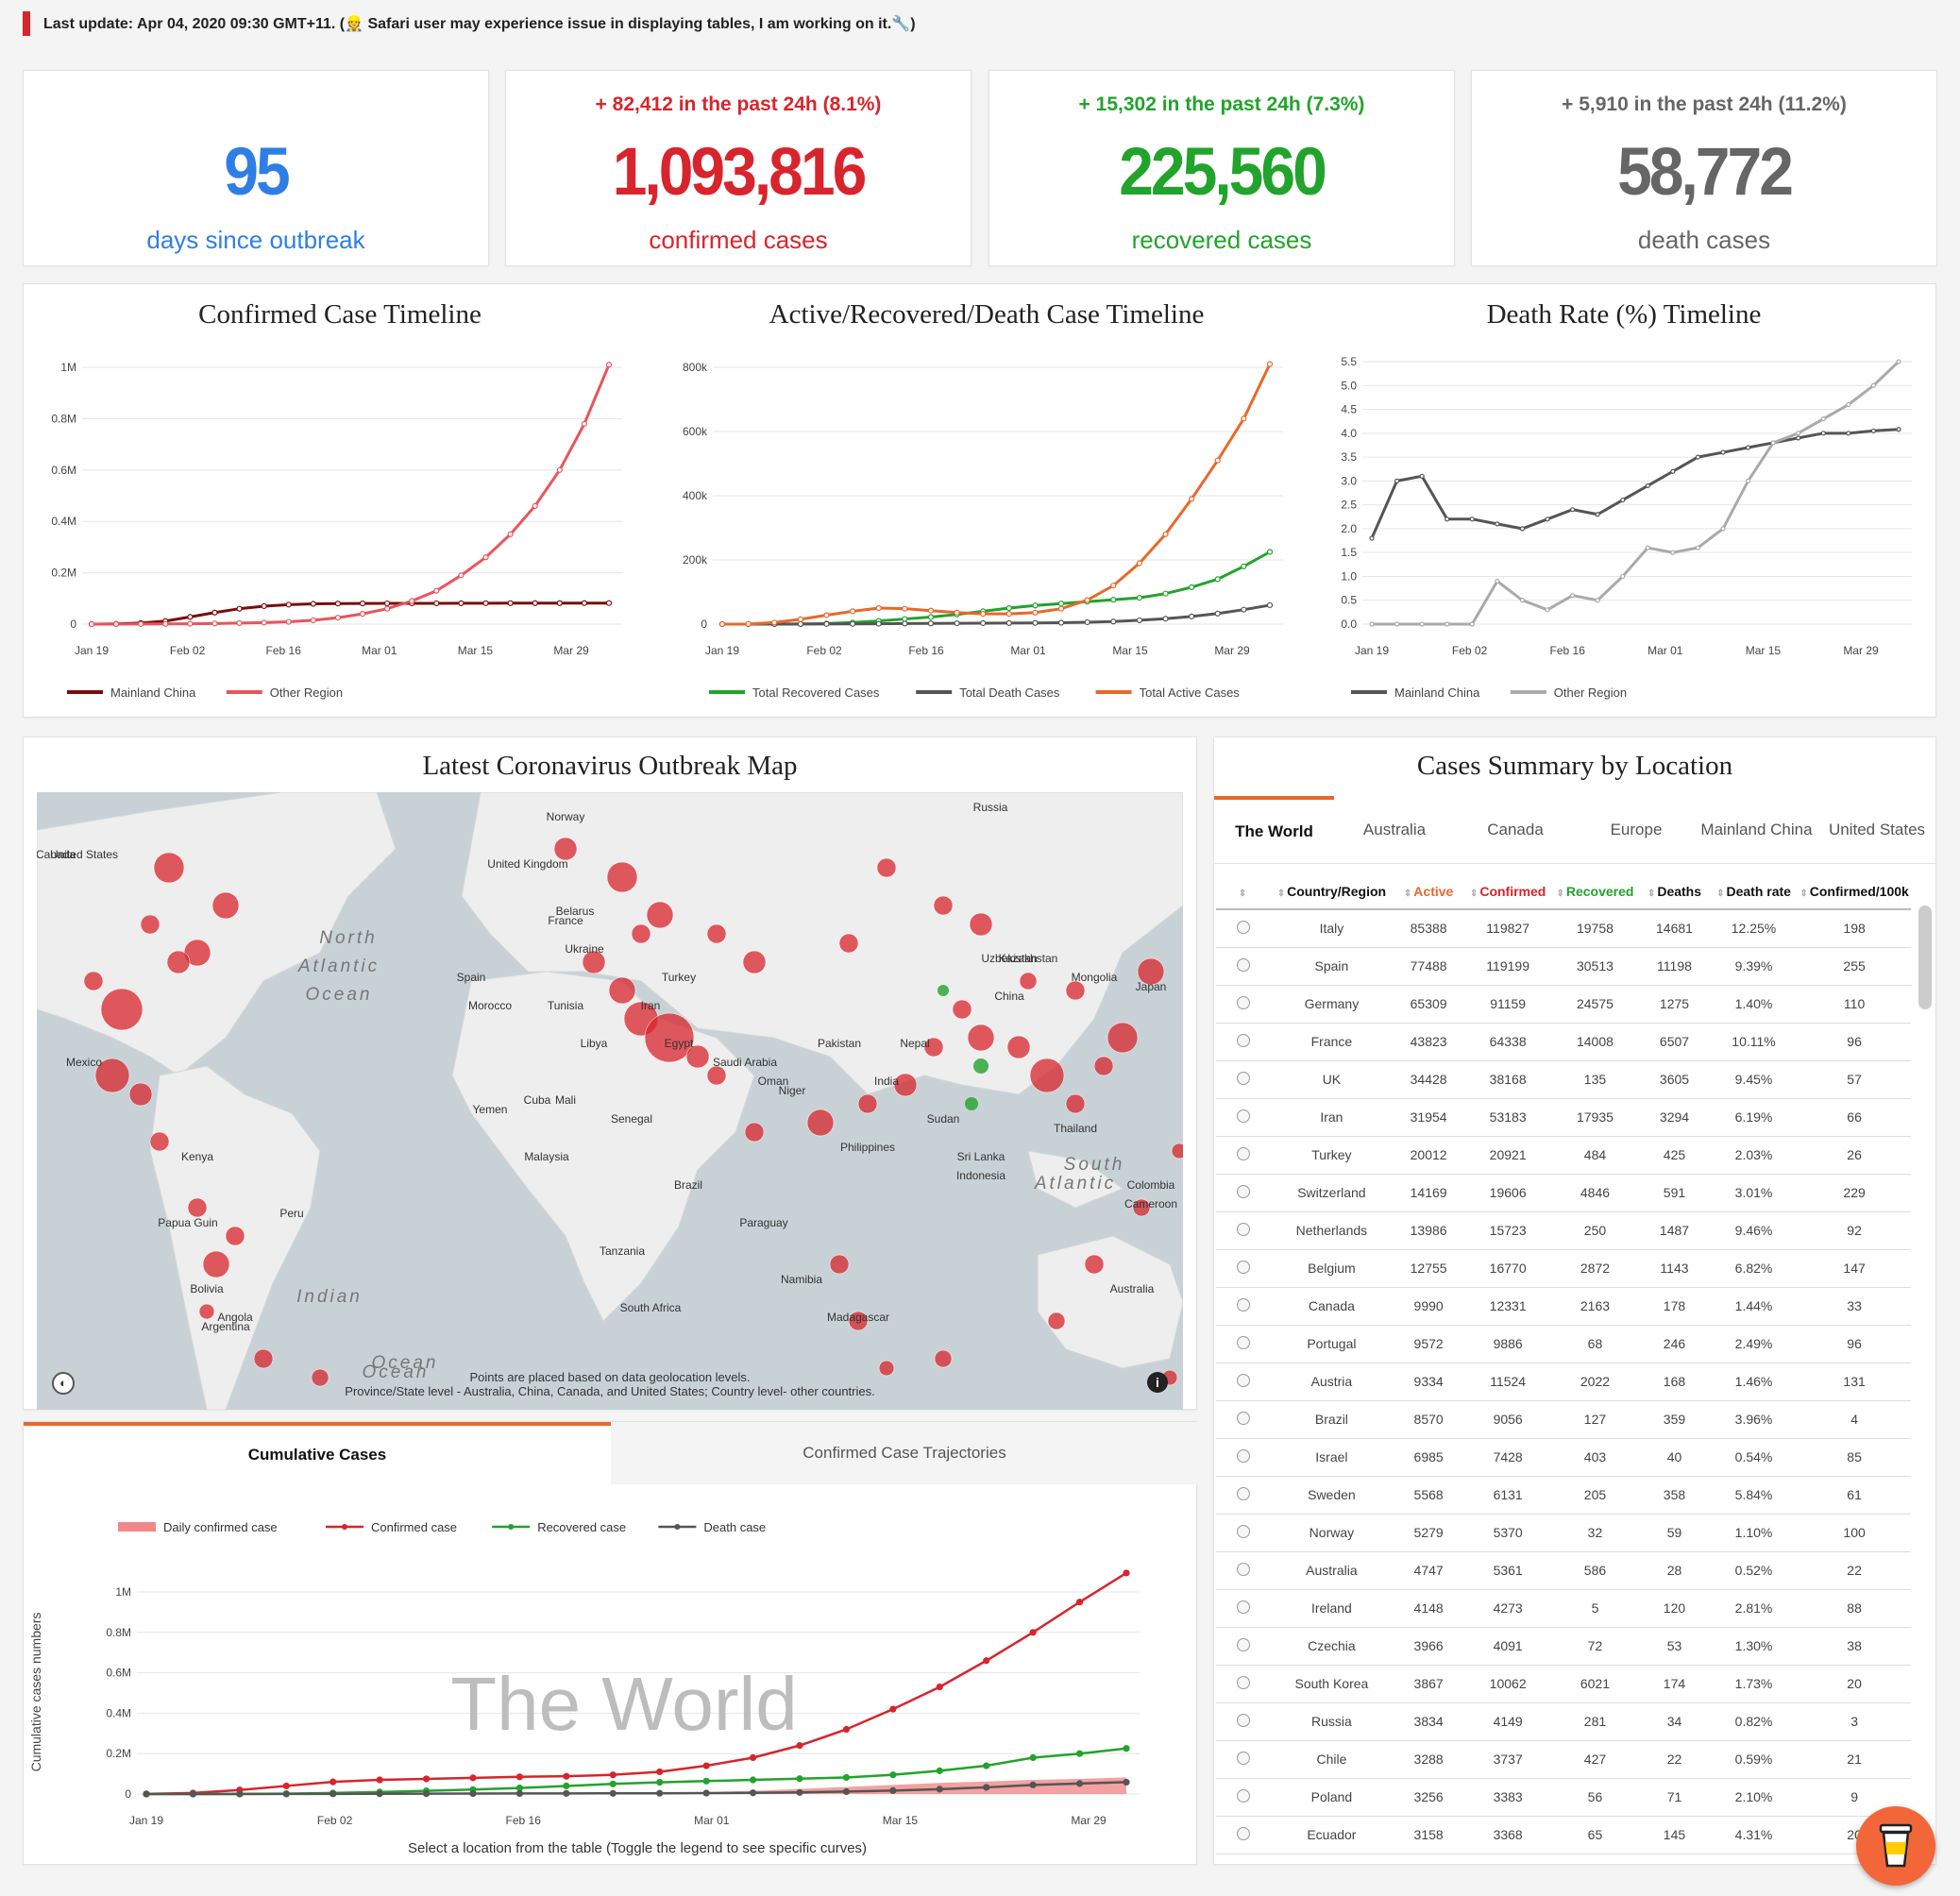 This screenshot has width=1960, height=1896. I want to click on tab-the-world: The World, so click(1274, 829).